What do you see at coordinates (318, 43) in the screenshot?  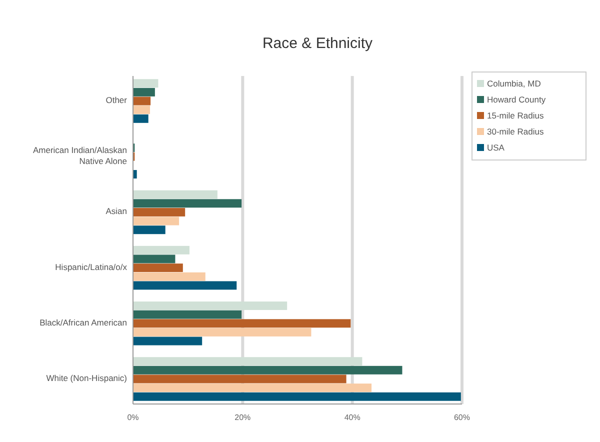 I see `chart-title: Race & Ethnicity` at bounding box center [318, 43].